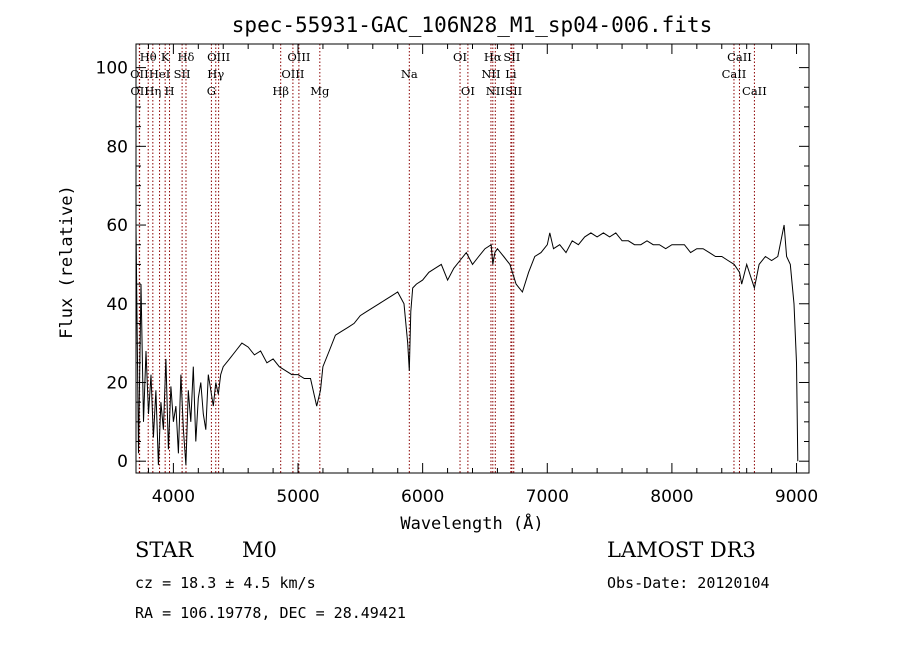 This screenshot has width=900, height=649. I want to click on y-tick-label: 20, so click(117, 383).